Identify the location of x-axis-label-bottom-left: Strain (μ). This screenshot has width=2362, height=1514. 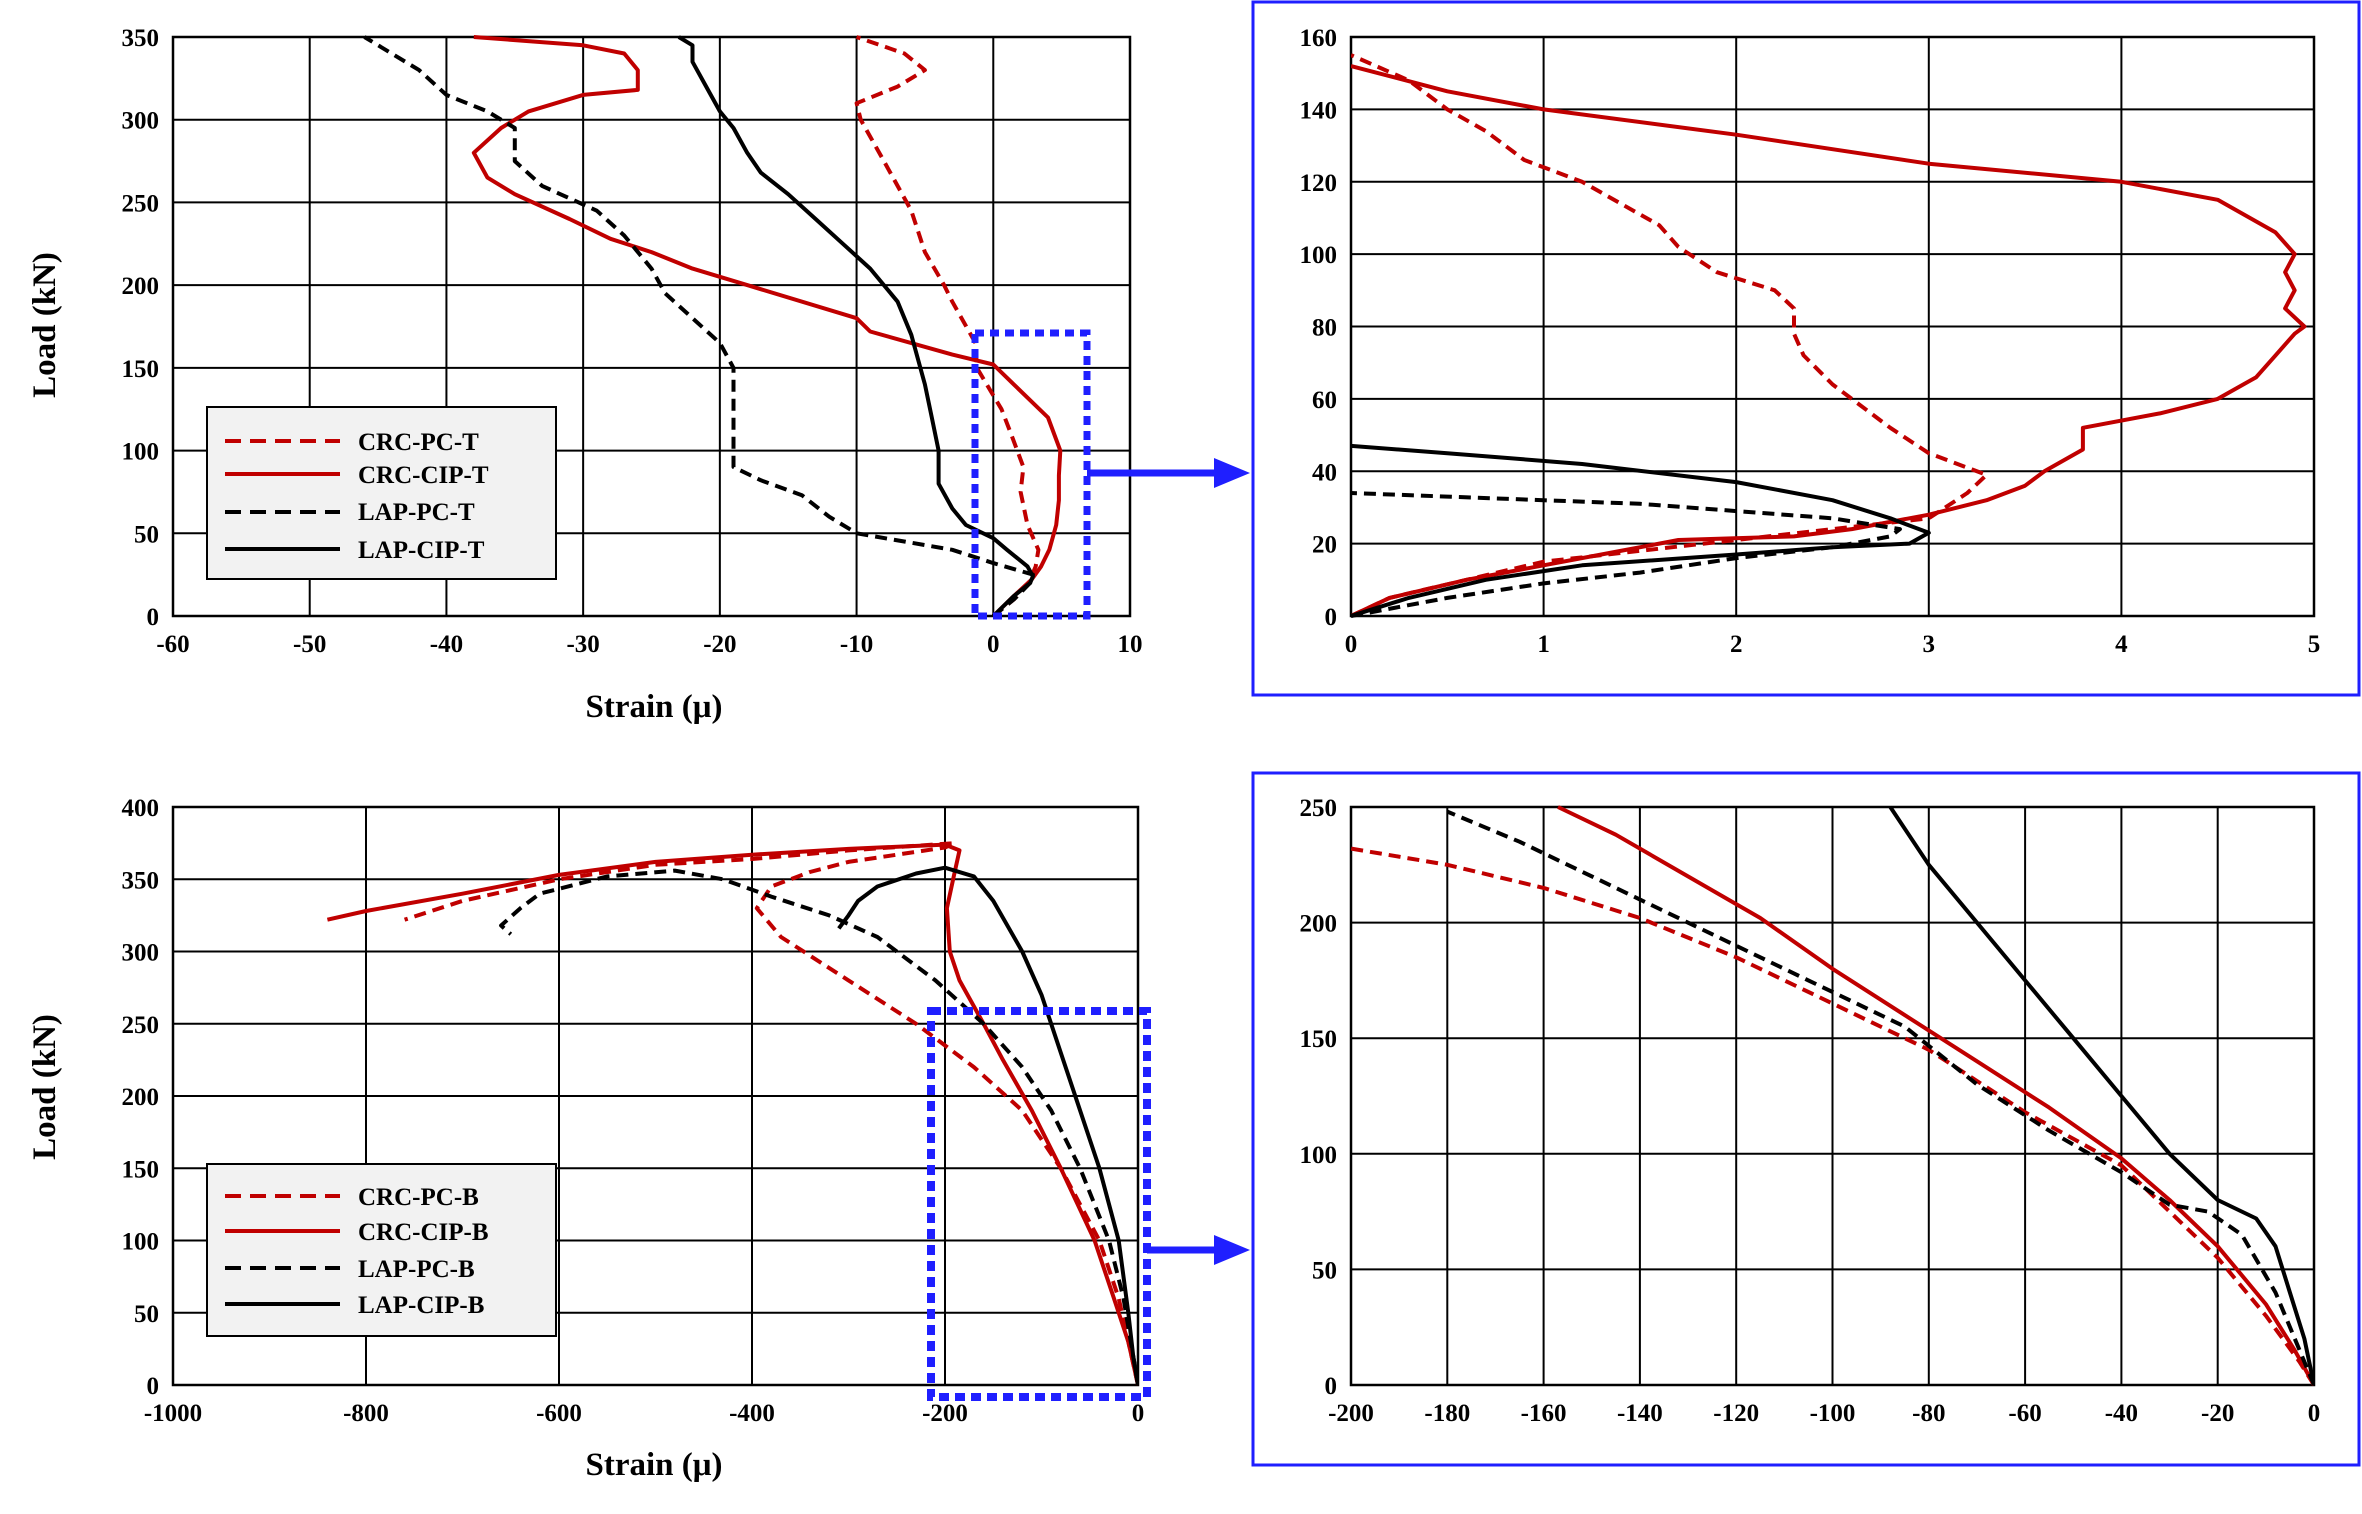
(654, 1465).